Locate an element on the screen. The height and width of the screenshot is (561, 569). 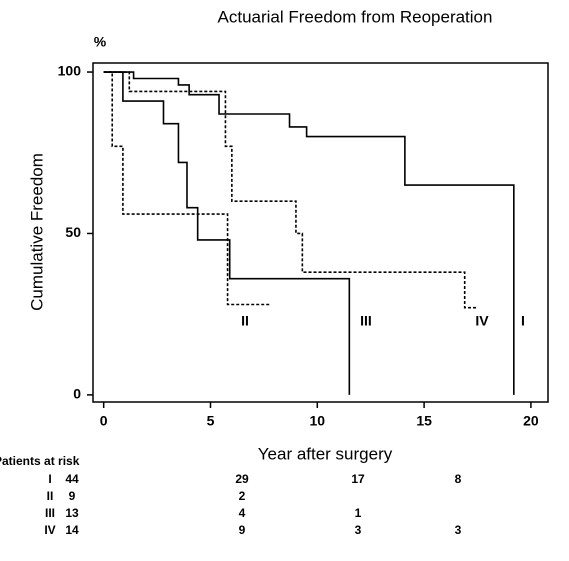
y-tick-label: 50 is located at coordinates (73, 232).